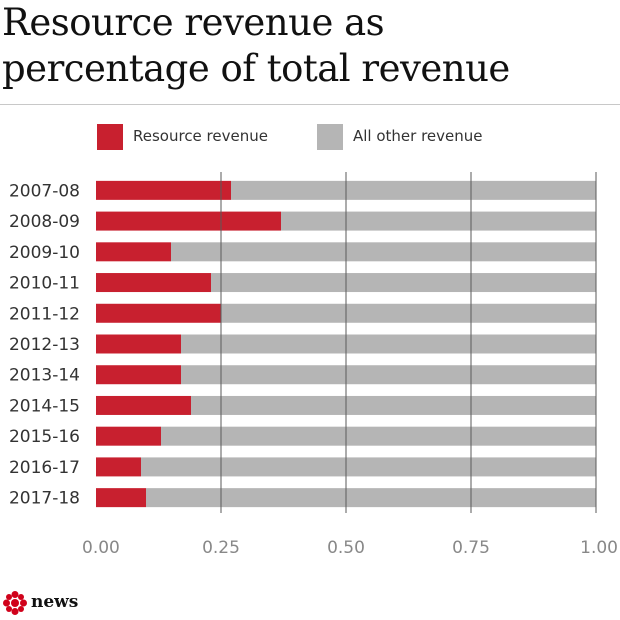 This screenshot has height=620, width=620. Describe the element at coordinates (44, 314) in the screenshot. I see `y-tick-label-2011-12: 2011-12` at that location.